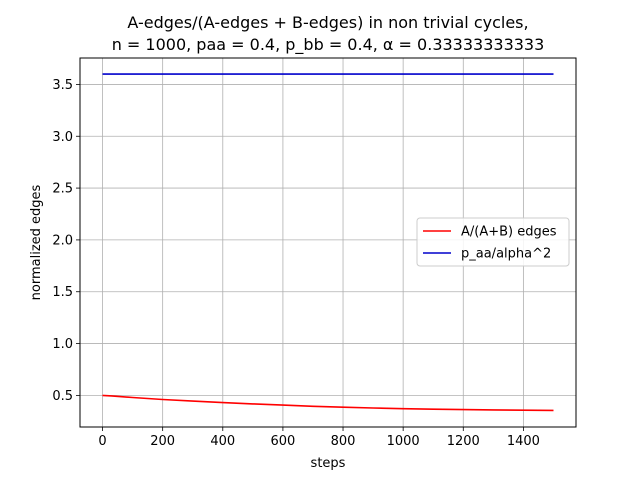  Describe the element at coordinates (162, 441) in the screenshot. I see `x-tick-label: 200` at that location.